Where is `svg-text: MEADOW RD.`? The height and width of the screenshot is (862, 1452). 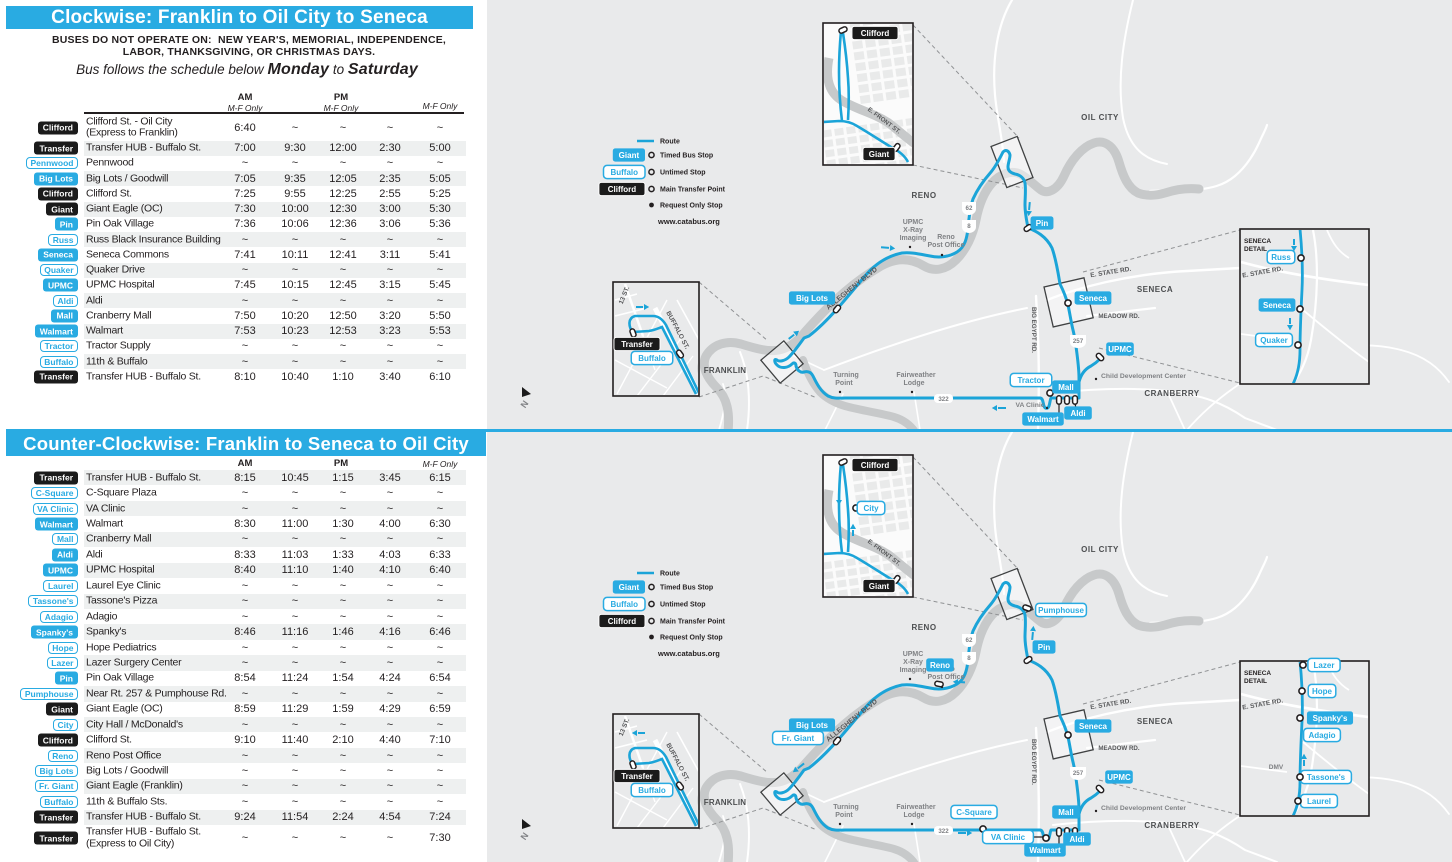
svg-text: MEADOW RD. is located at coordinates (1119, 316).